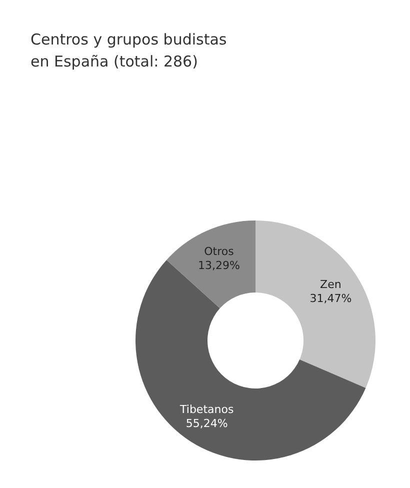 The width and height of the screenshot is (410, 488). I want to click on data-label: 55,24%, so click(207, 423).